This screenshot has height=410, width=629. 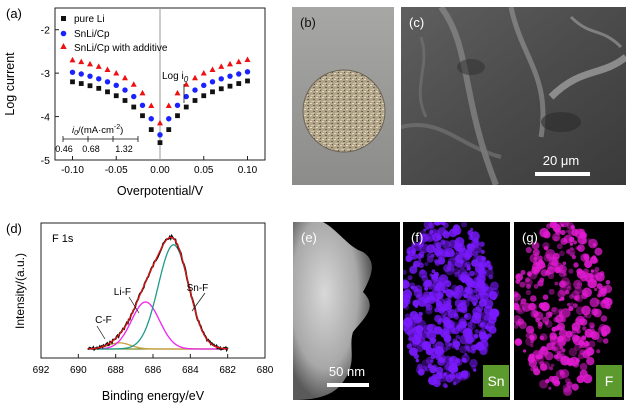 What do you see at coordinates (344, 111) in the screenshot?
I see `li-disc` at bounding box center [344, 111].